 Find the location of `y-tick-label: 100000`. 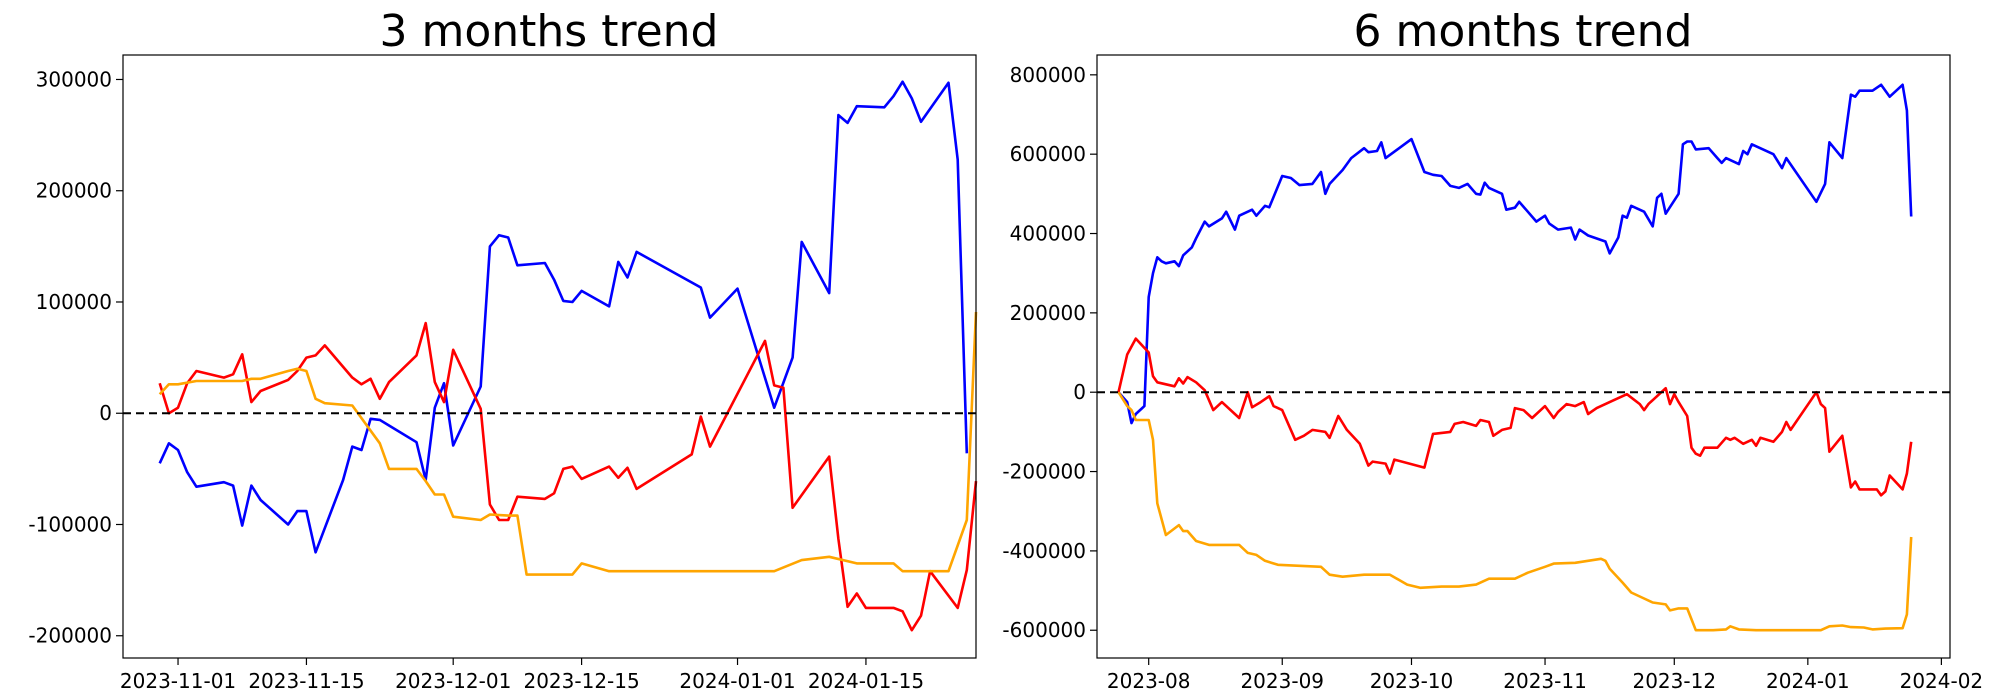

y-tick-label: 100000 is located at coordinates (74, 302).